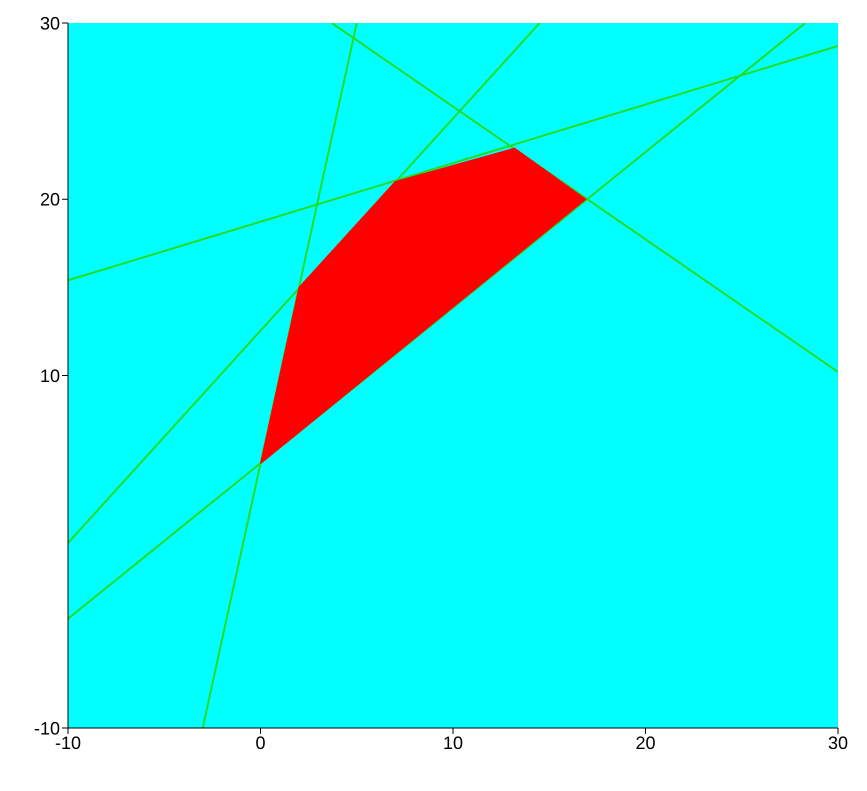 Image resolution: width=867 pixels, height=791 pixels. I want to click on y-tick-label: 30, so click(50, 23).